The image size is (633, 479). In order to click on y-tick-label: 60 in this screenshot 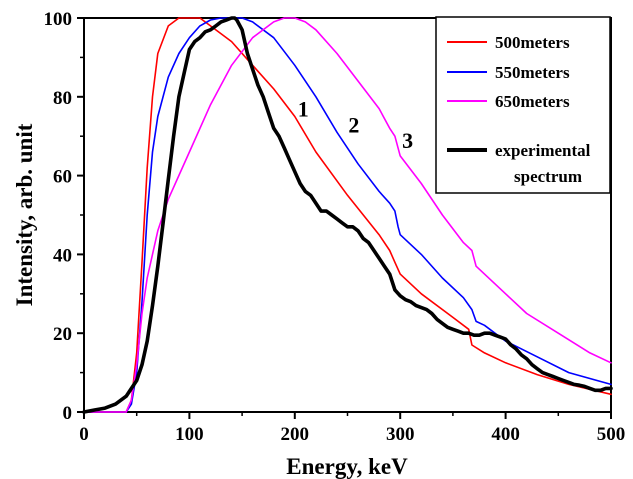, I will do `click(62, 177)`.